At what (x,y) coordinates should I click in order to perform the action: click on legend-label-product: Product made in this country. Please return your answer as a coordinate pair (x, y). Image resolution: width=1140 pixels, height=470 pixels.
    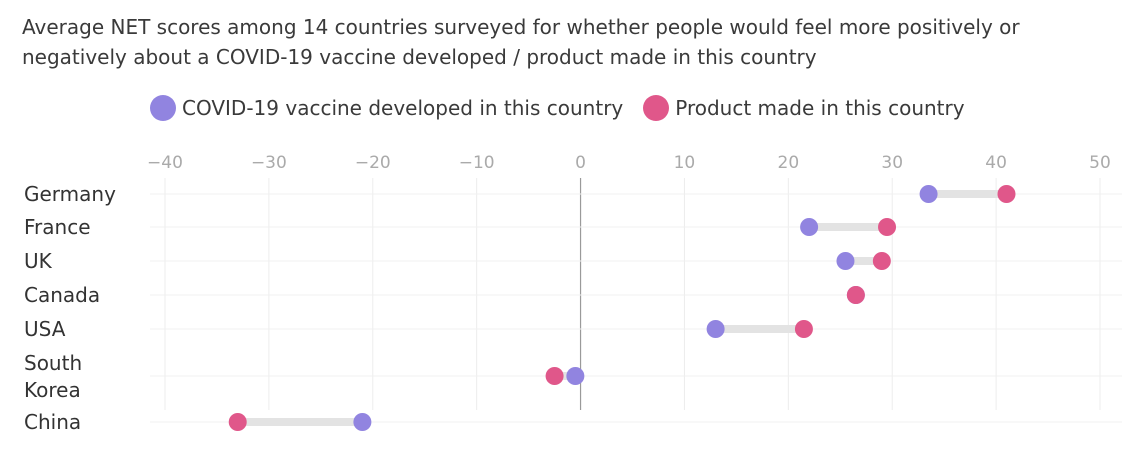
    Looking at the image, I should click on (820, 108).